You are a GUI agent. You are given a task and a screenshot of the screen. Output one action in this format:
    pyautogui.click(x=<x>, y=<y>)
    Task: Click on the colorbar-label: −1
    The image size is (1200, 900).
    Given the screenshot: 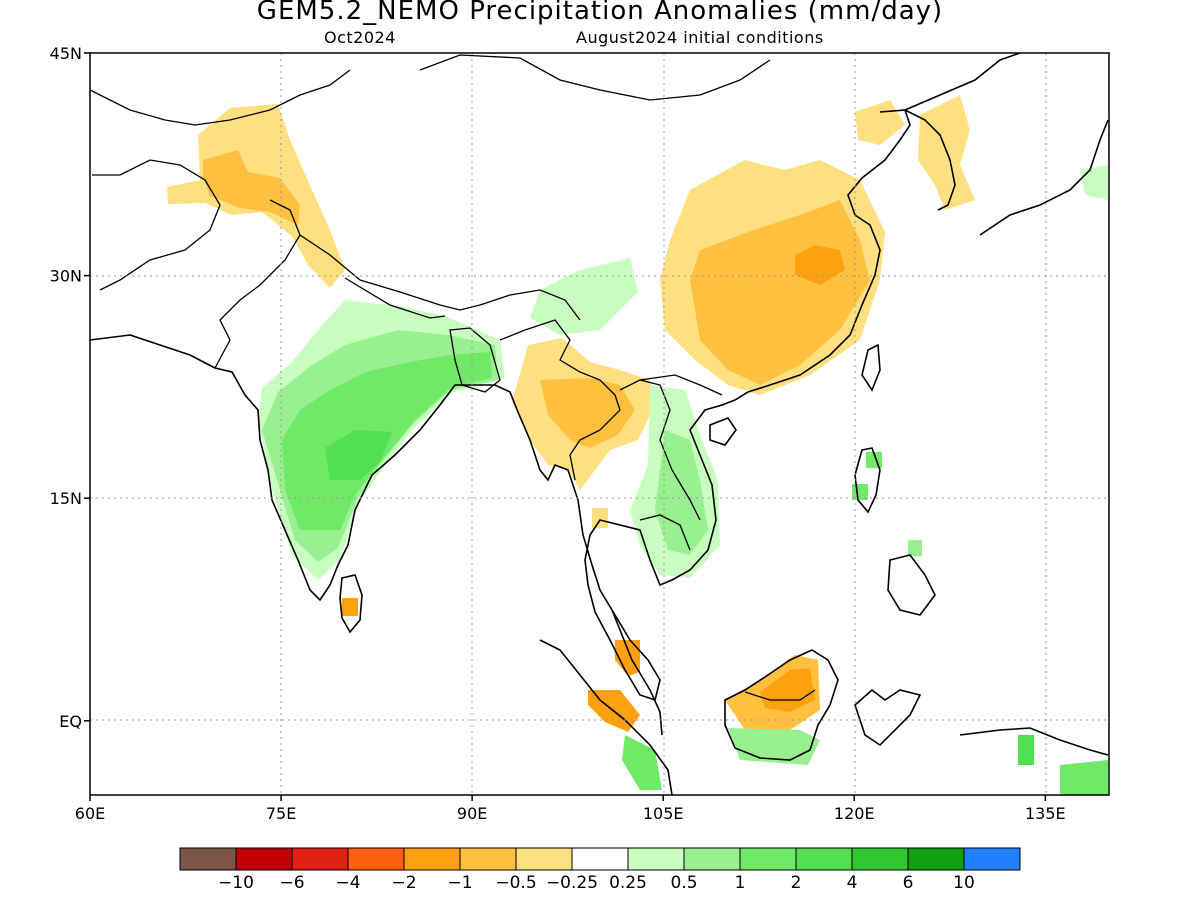 What is the action you would take?
    pyautogui.click(x=459, y=883)
    